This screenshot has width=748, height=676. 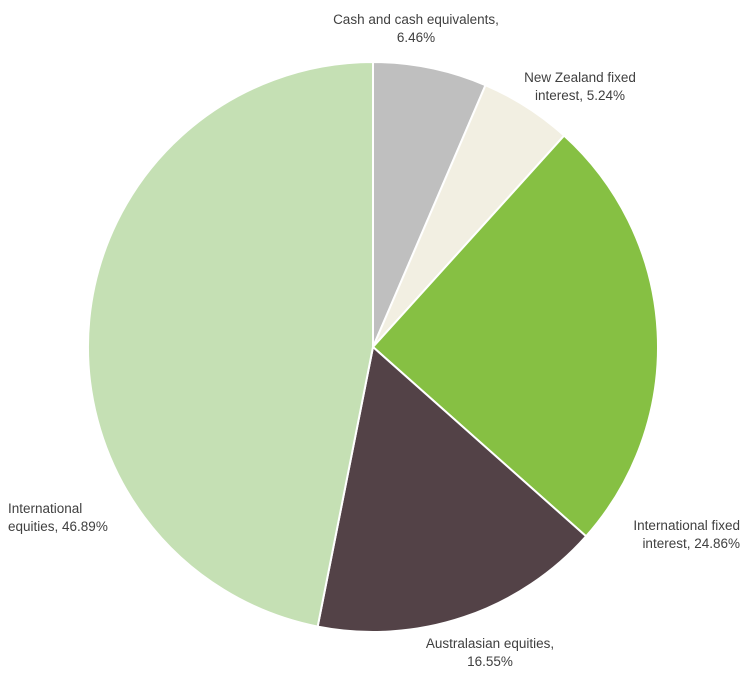 What do you see at coordinates (490, 661) in the screenshot?
I see `label-line: 16.55%` at bounding box center [490, 661].